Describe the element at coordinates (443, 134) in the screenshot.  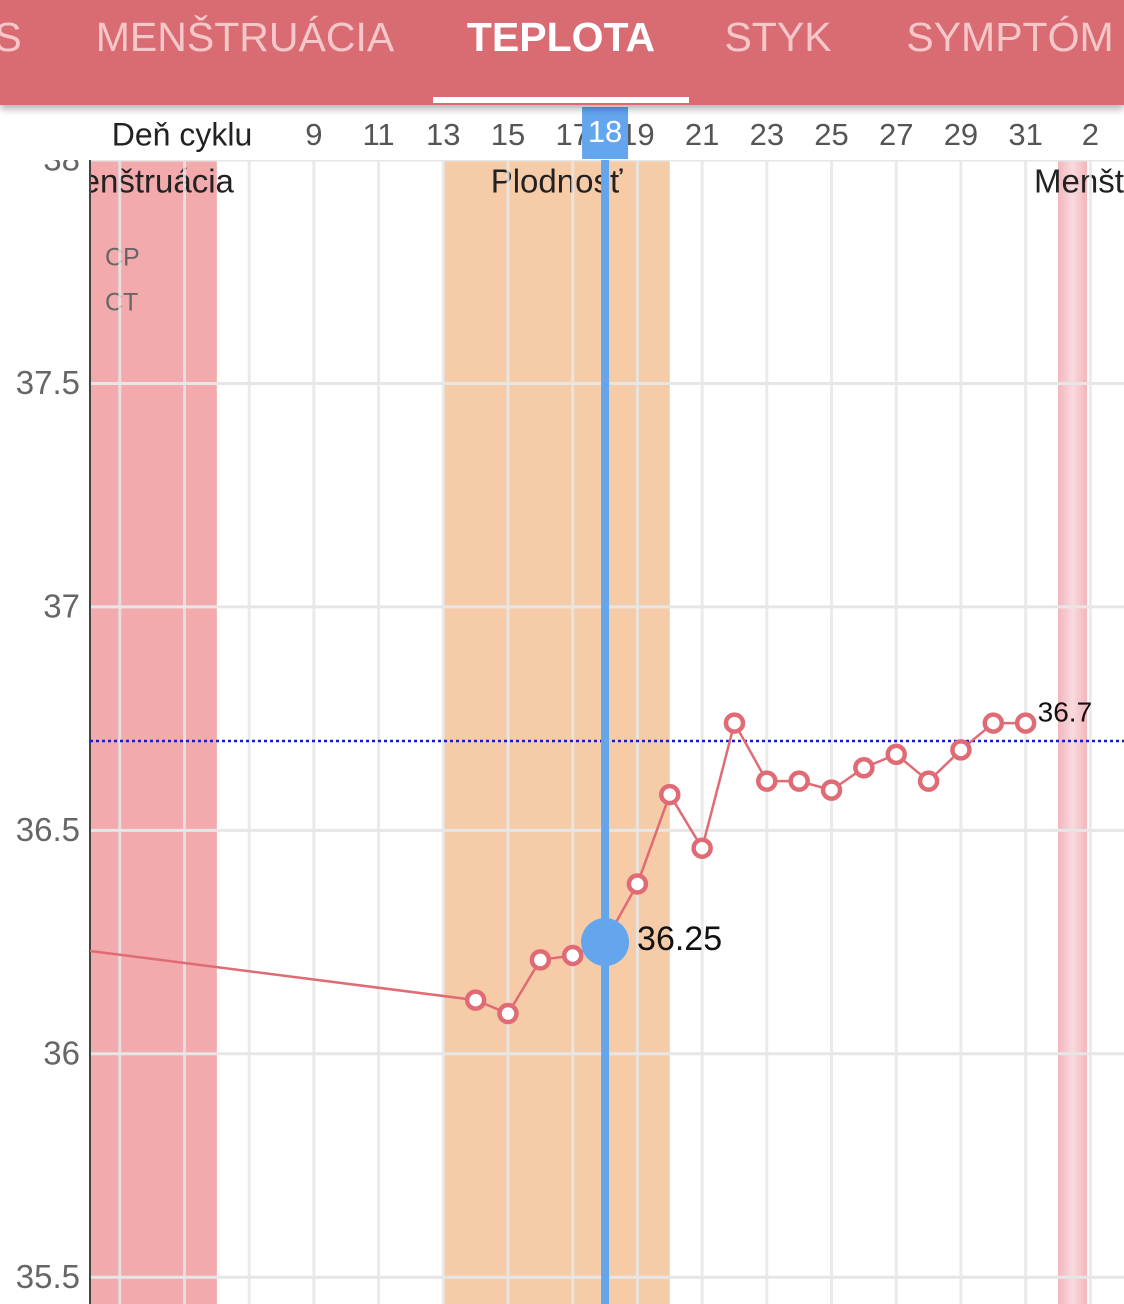
I see `x-tick-label: 13` at that location.